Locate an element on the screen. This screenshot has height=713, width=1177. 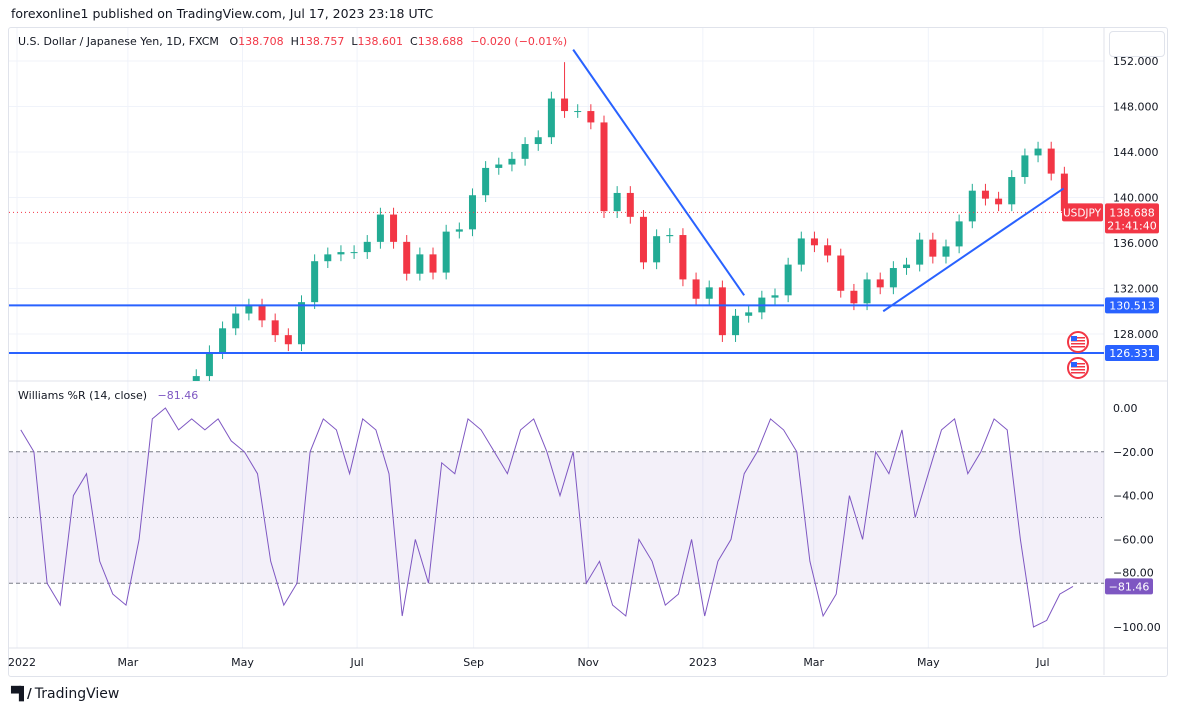
tradingview-logo-icon: ▀▌/ is located at coordinates (21, 694).